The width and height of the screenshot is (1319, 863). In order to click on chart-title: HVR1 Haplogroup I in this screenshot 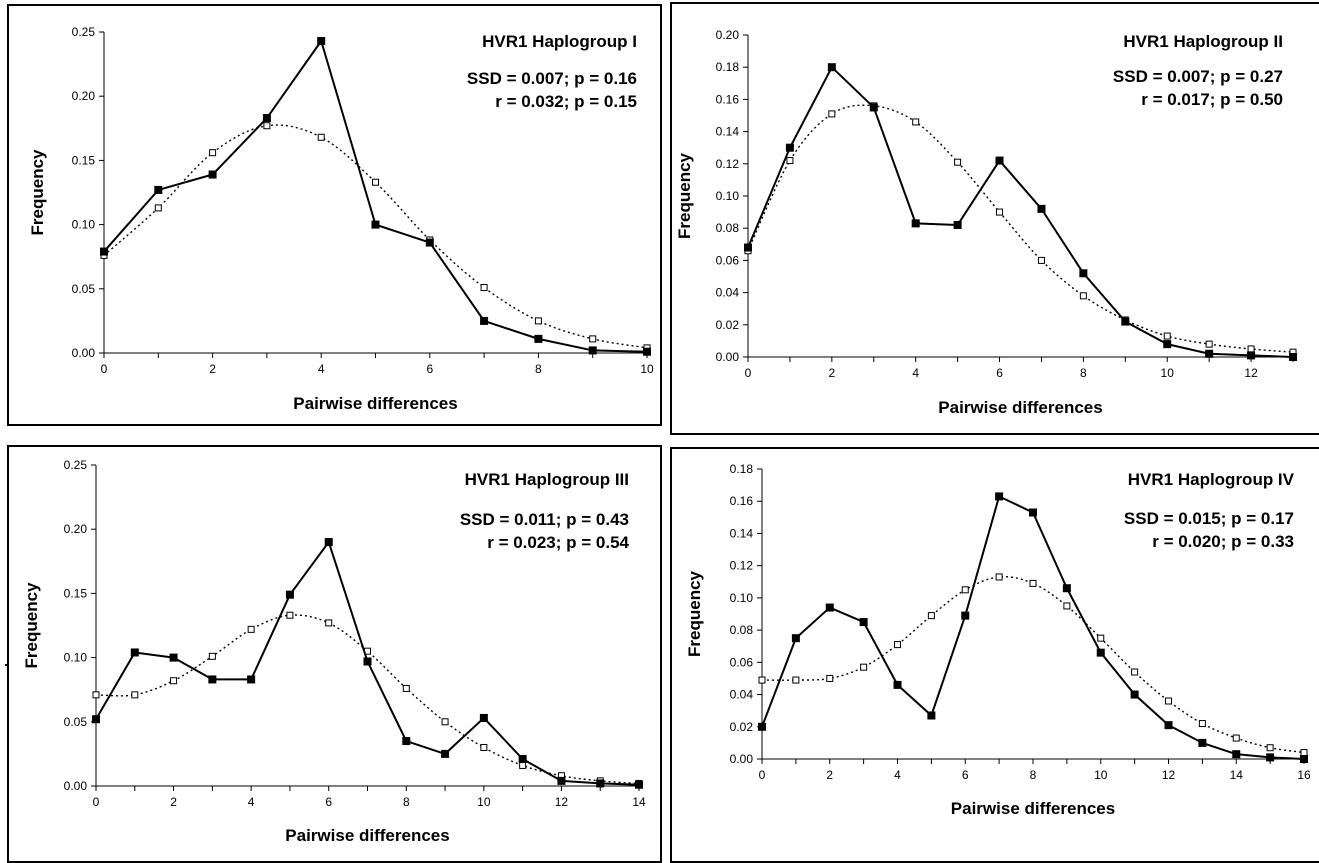, I will do `click(559, 41)`.